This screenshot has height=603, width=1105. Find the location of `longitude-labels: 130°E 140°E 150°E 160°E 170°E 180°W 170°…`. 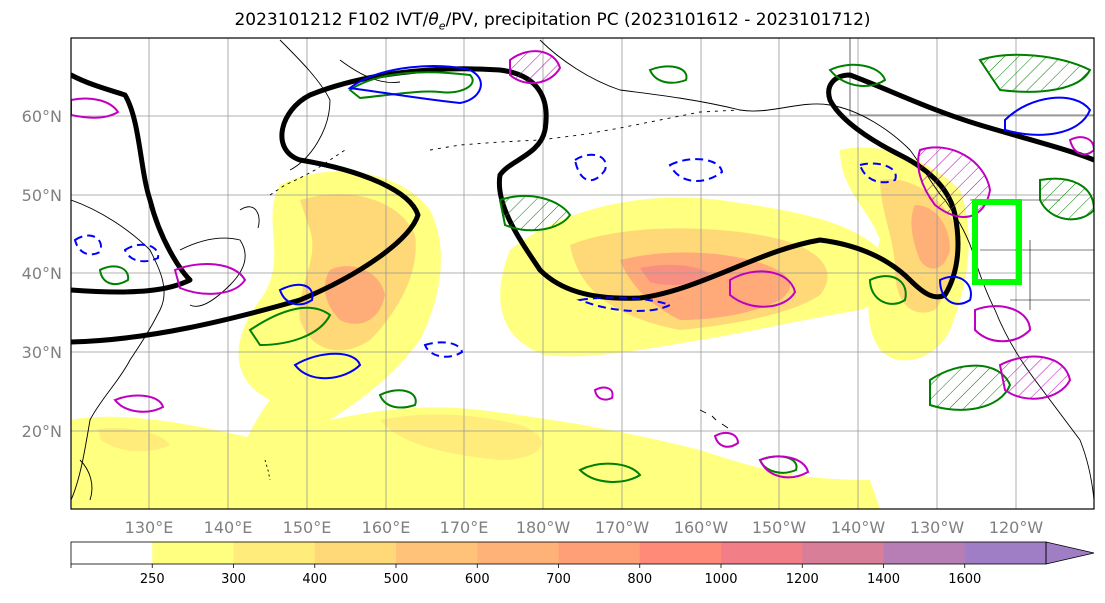

longitude-labels: 130°E 140°E 150°E 160°E 170°E 180°W 170°… is located at coordinates (584, 527).